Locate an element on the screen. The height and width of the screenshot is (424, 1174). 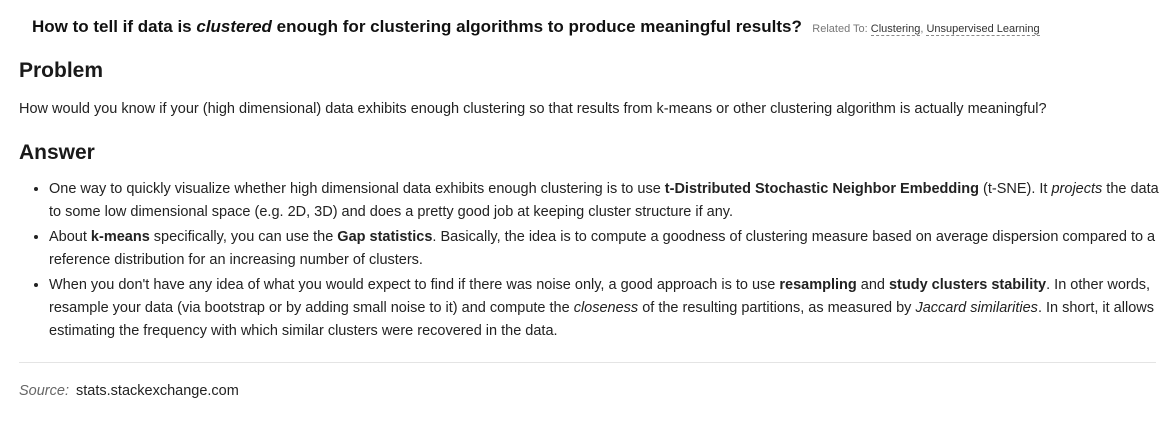
source-line: Source: stats.stackexchange.com is located at coordinates (129, 391).